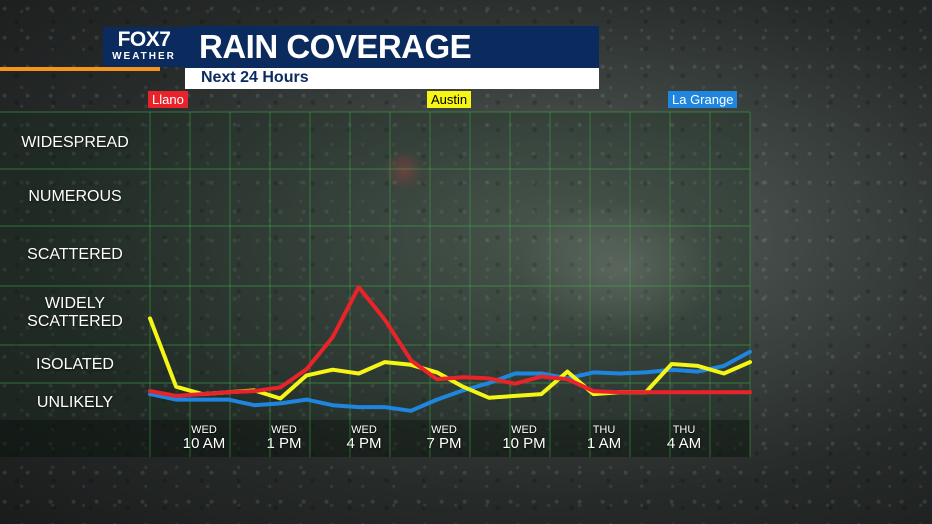  I want to click on title-bar: RAIN COVERAGE, so click(392, 47).